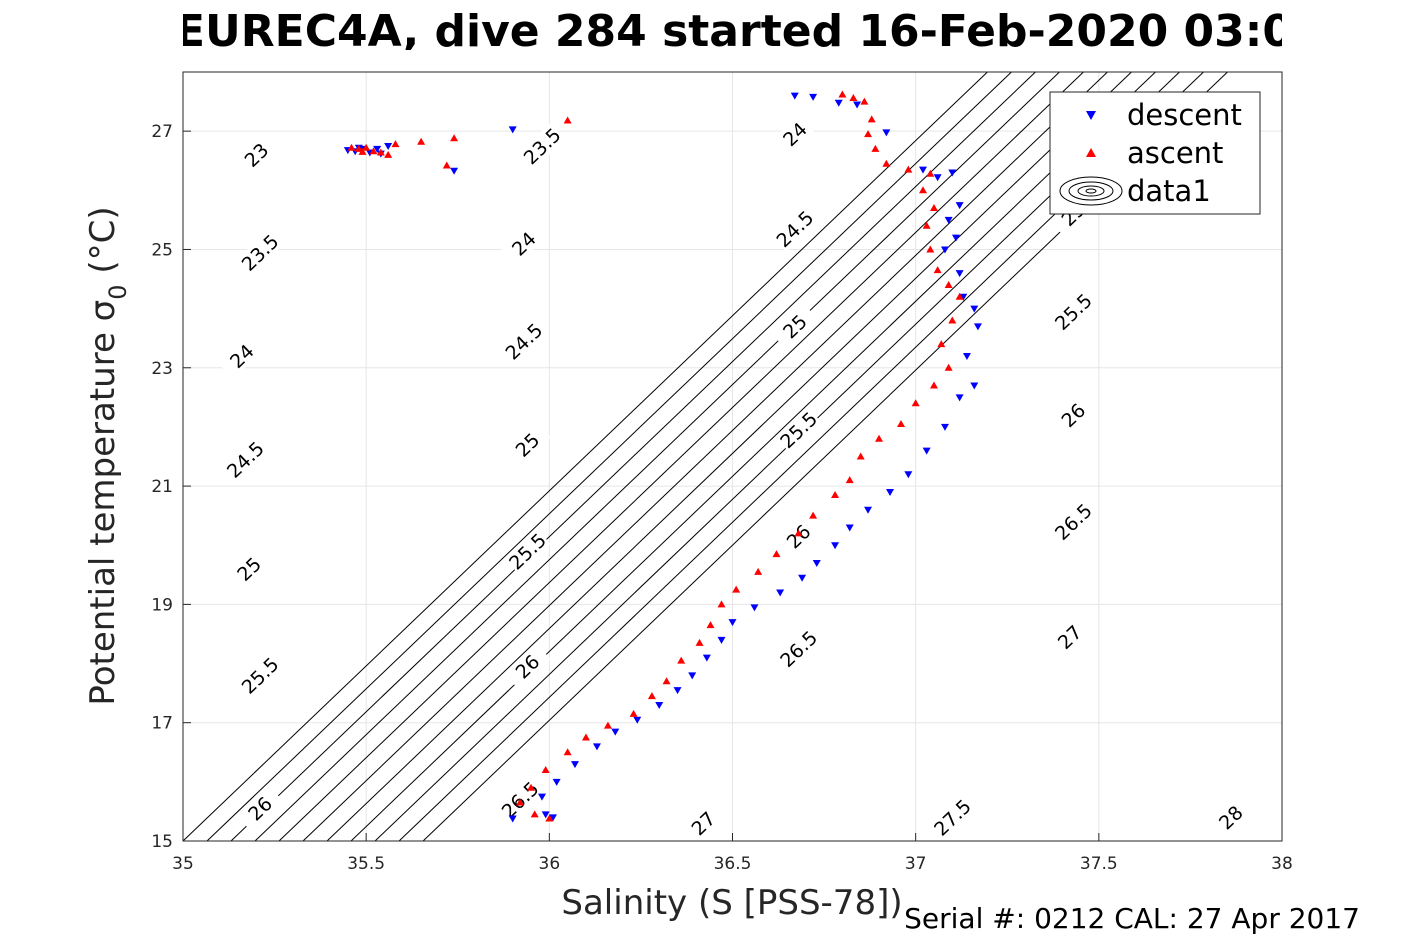 The height and width of the screenshot is (945, 1417). Describe the element at coordinates (162, 842) in the screenshot. I see `y-tick-label: 15` at that location.